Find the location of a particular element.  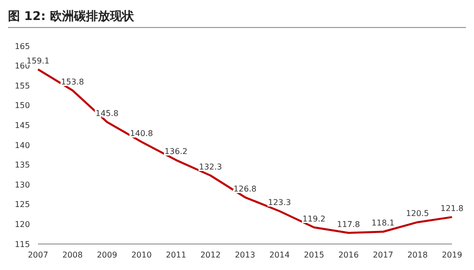

data-label: 140.8 is located at coordinates (141, 133).